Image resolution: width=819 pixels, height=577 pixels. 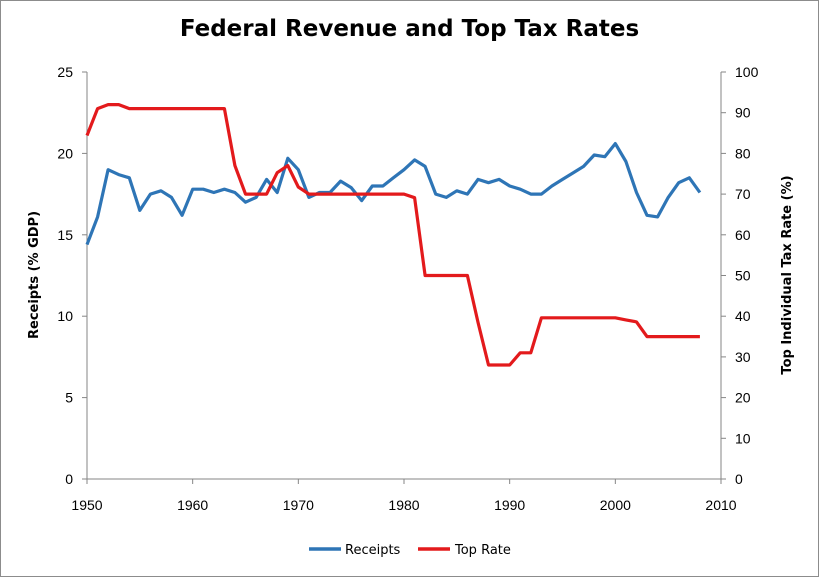 What do you see at coordinates (743, 194) in the screenshot?
I see `y2-tick-label: 70` at bounding box center [743, 194].